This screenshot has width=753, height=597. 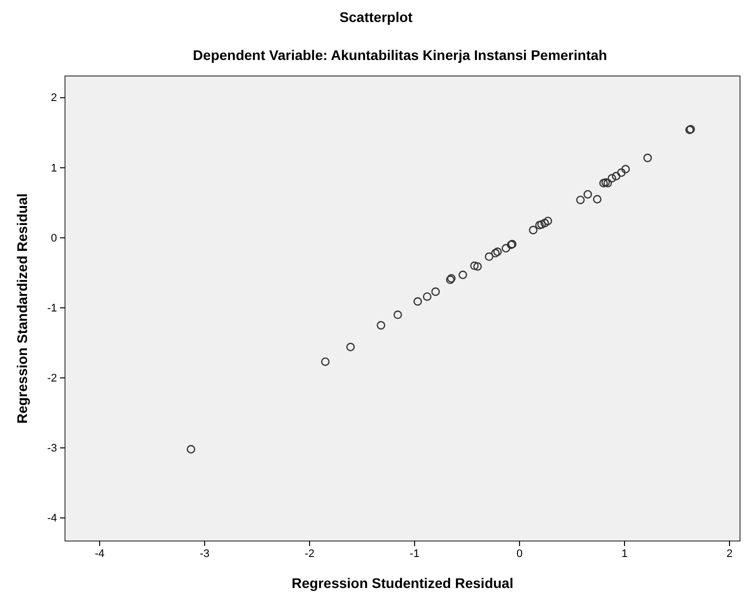 What do you see at coordinates (99, 554) in the screenshot?
I see `x-tick-label: -4` at bounding box center [99, 554].